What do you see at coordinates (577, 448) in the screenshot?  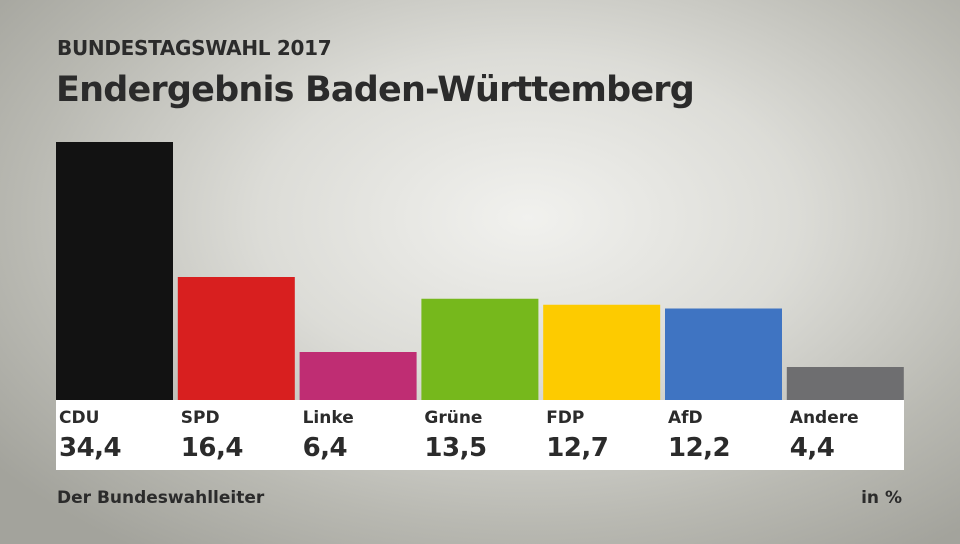 I see `value-label: 12,7` at bounding box center [577, 448].